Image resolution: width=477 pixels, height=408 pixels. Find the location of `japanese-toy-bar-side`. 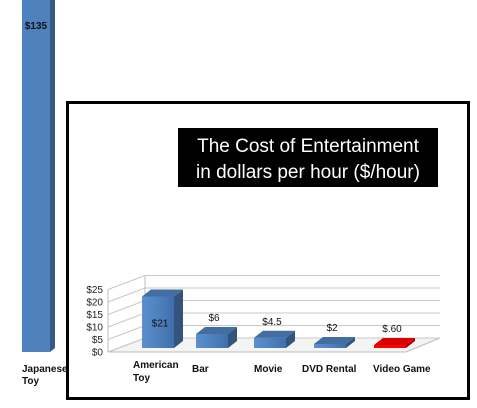

japanese-toy-bar-side is located at coordinates (52, 176).